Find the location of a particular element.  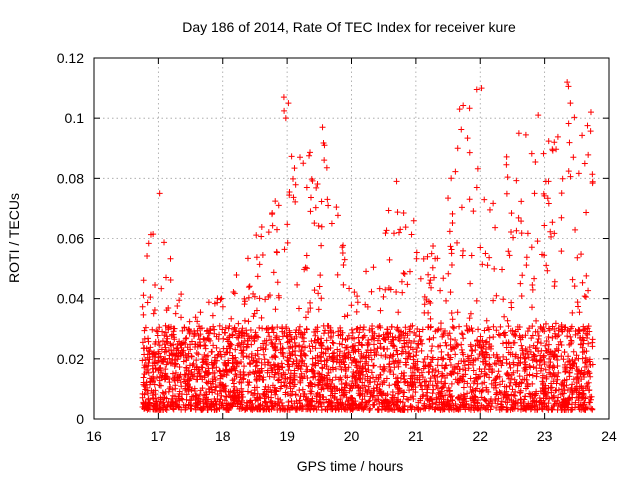

y-axis-label: ROTI / TECUs is located at coordinates (14, 238).